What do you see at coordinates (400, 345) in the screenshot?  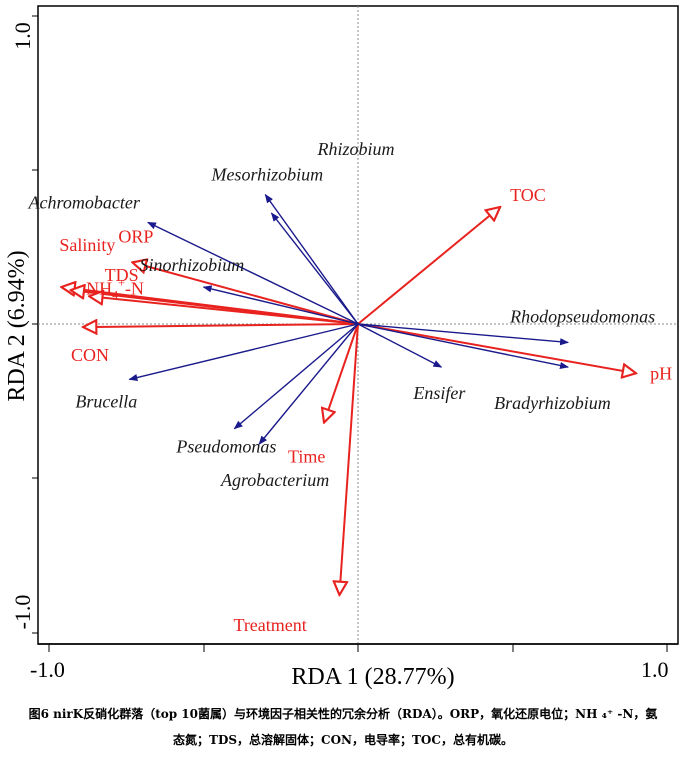 I see `species-arrow-ensifer` at bounding box center [400, 345].